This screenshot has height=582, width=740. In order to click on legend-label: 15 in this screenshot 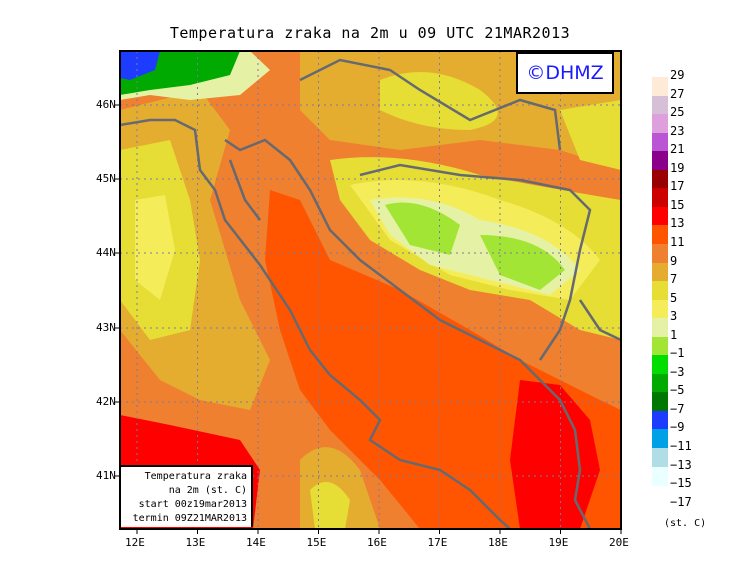, I will do `click(677, 204)`.